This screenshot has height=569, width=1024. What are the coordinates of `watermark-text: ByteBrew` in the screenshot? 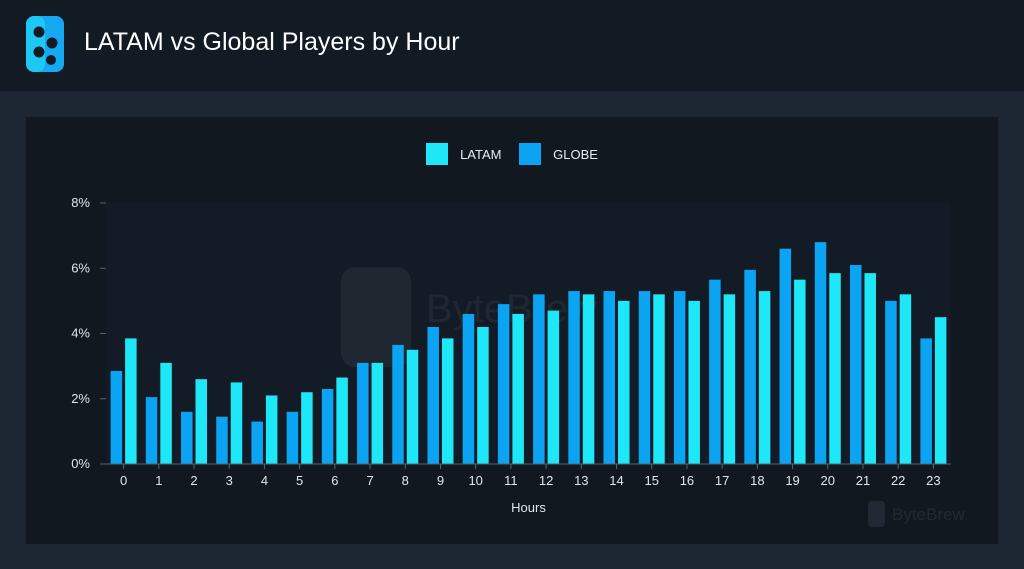 It's located at (928, 514).